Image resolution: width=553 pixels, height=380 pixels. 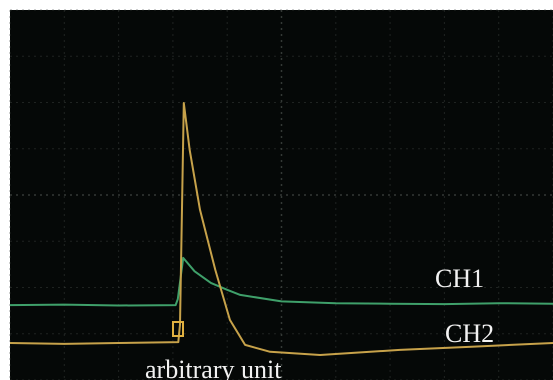 What do you see at coordinates (213, 367) in the screenshot?
I see `annotation: arbitrary unit` at bounding box center [213, 367].